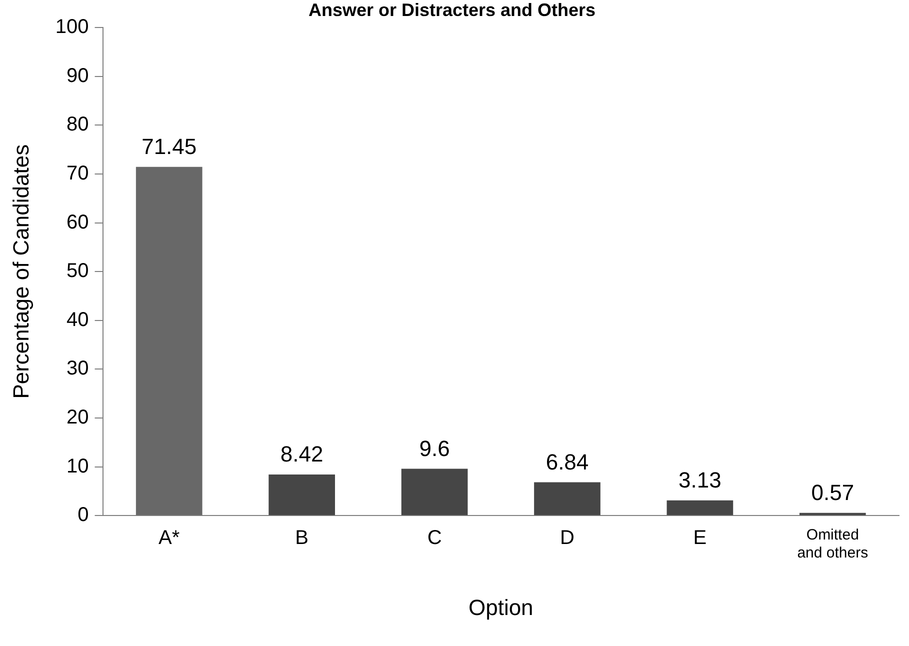 This screenshot has height=646, width=909. Describe the element at coordinates (501, 607) in the screenshot. I see `x-axis-title: Option` at that location.